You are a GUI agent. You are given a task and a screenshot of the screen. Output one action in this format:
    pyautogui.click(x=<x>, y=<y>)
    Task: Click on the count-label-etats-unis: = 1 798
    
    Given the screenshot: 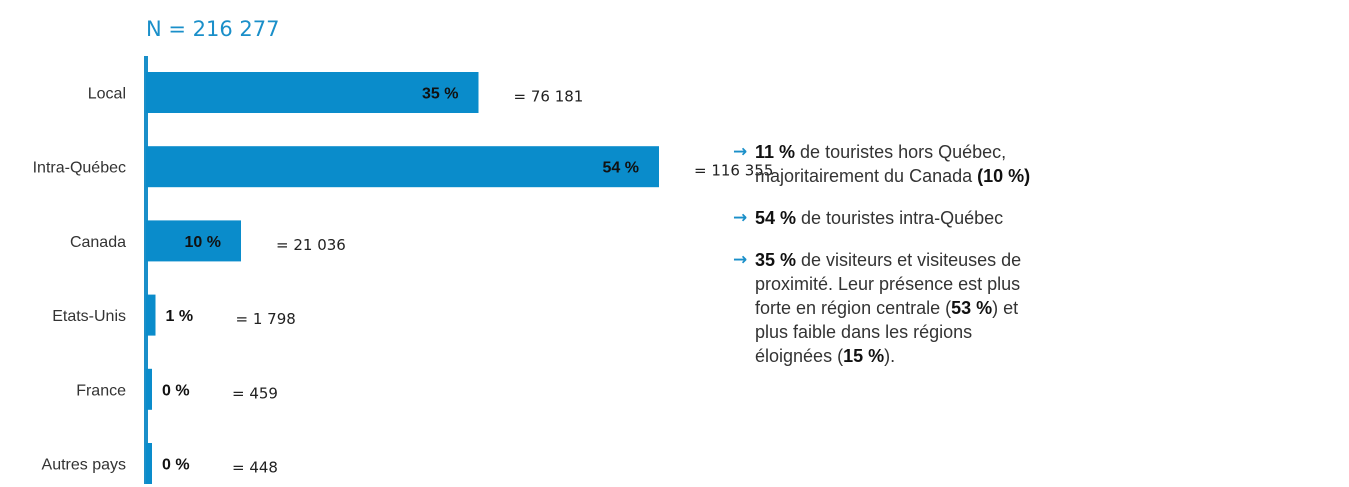 What is the action you would take?
    pyautogui.click(x=266, y=319)
    